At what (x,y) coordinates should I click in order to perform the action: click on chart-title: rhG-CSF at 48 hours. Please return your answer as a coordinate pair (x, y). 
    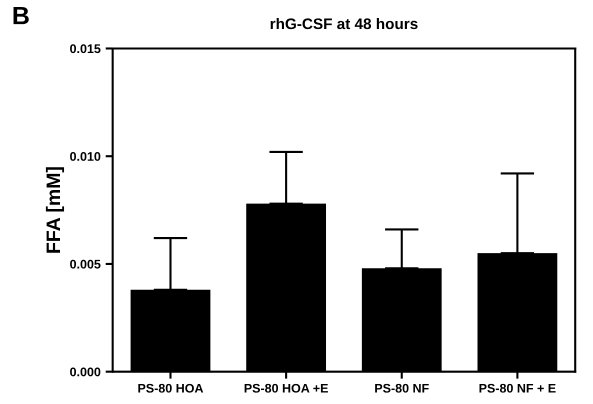
    Looking at the image, I should click on (344, 24).